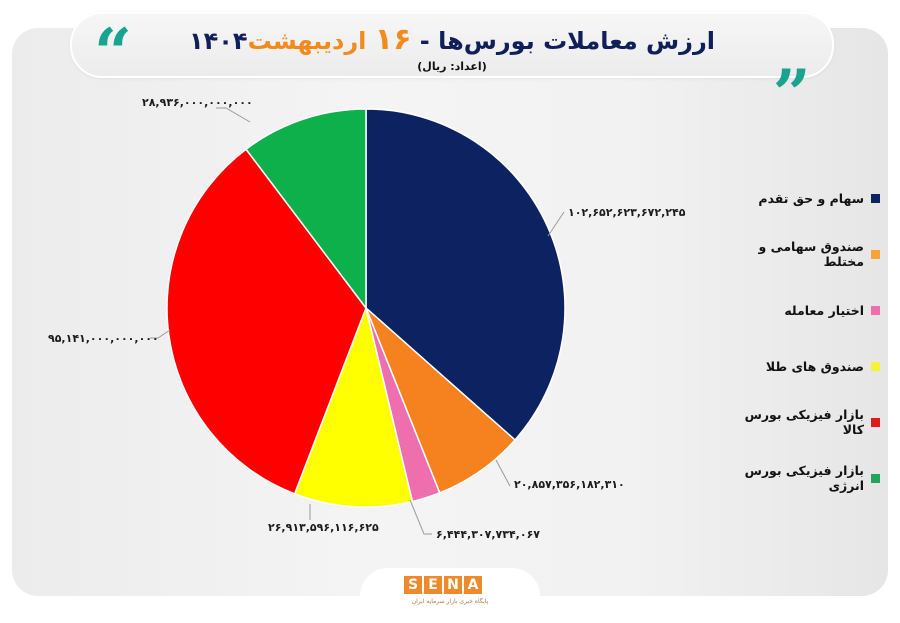  What do you see at coordinates (393, 39) in the screenshot?
I see `title-day: ۱۶` at bounding box center [393, 39].